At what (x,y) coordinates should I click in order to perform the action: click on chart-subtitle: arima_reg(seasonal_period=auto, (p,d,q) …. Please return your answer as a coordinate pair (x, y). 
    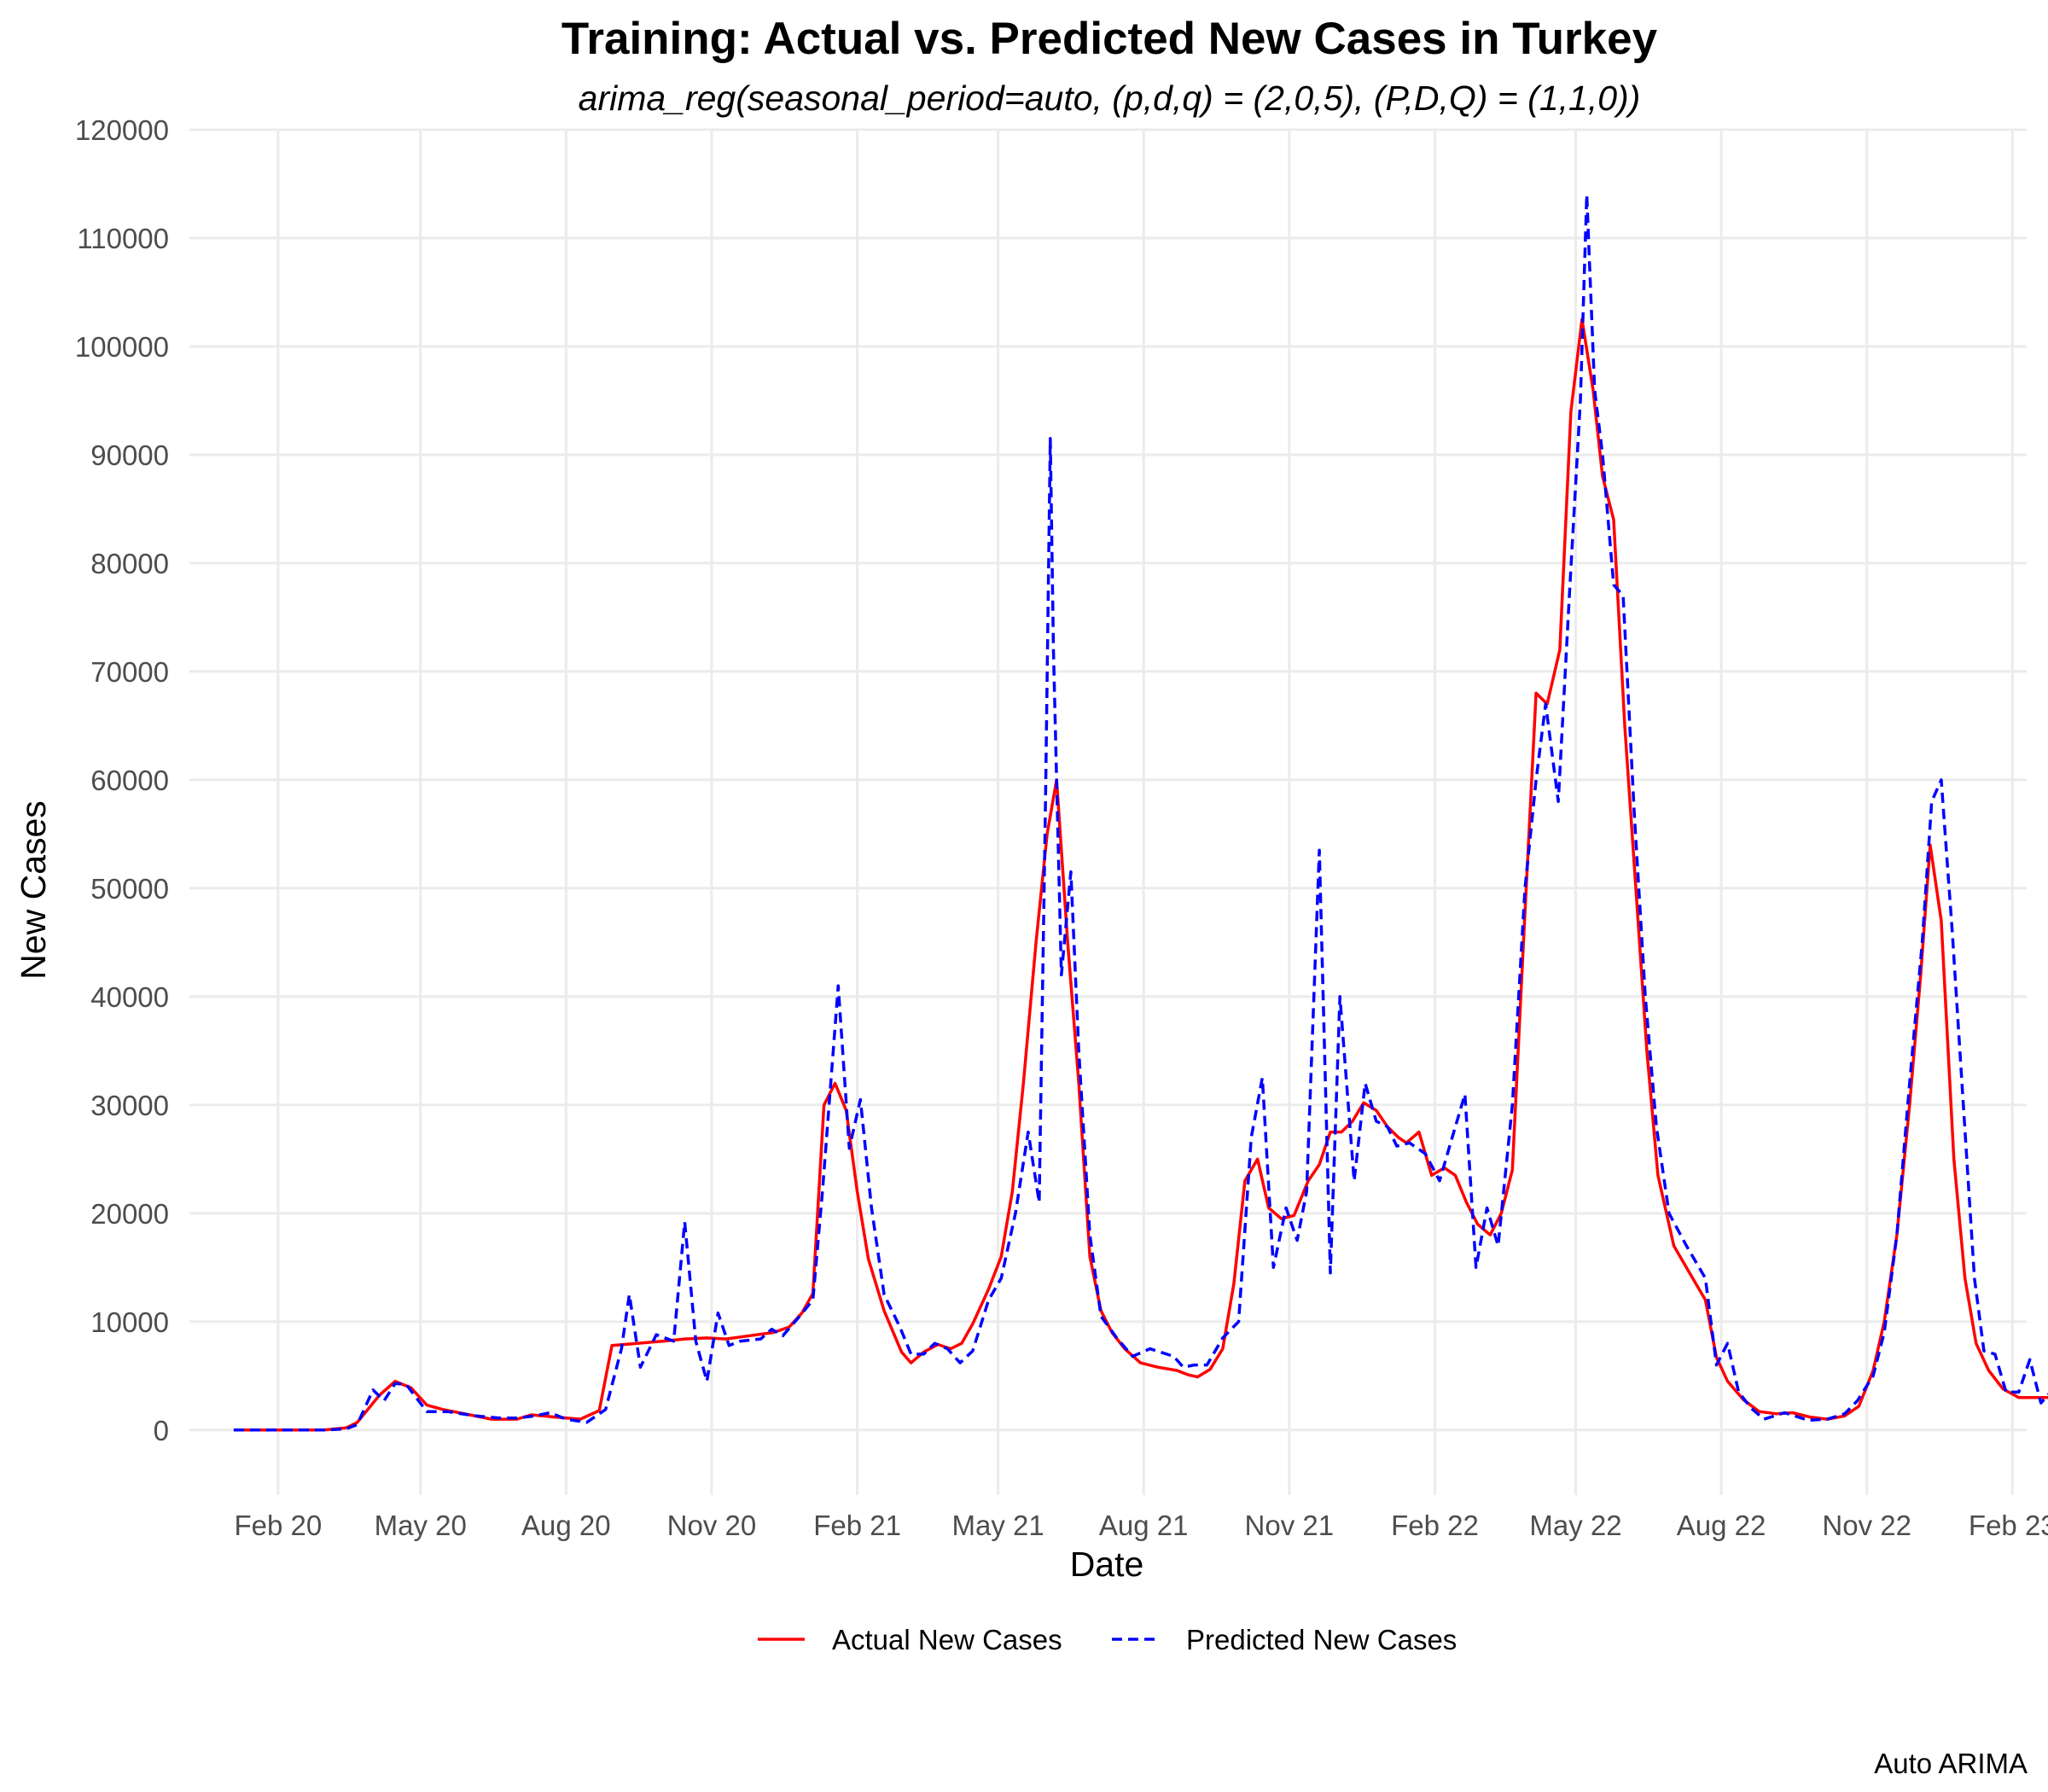
    Looking at the image, I should click on (1109, 98).